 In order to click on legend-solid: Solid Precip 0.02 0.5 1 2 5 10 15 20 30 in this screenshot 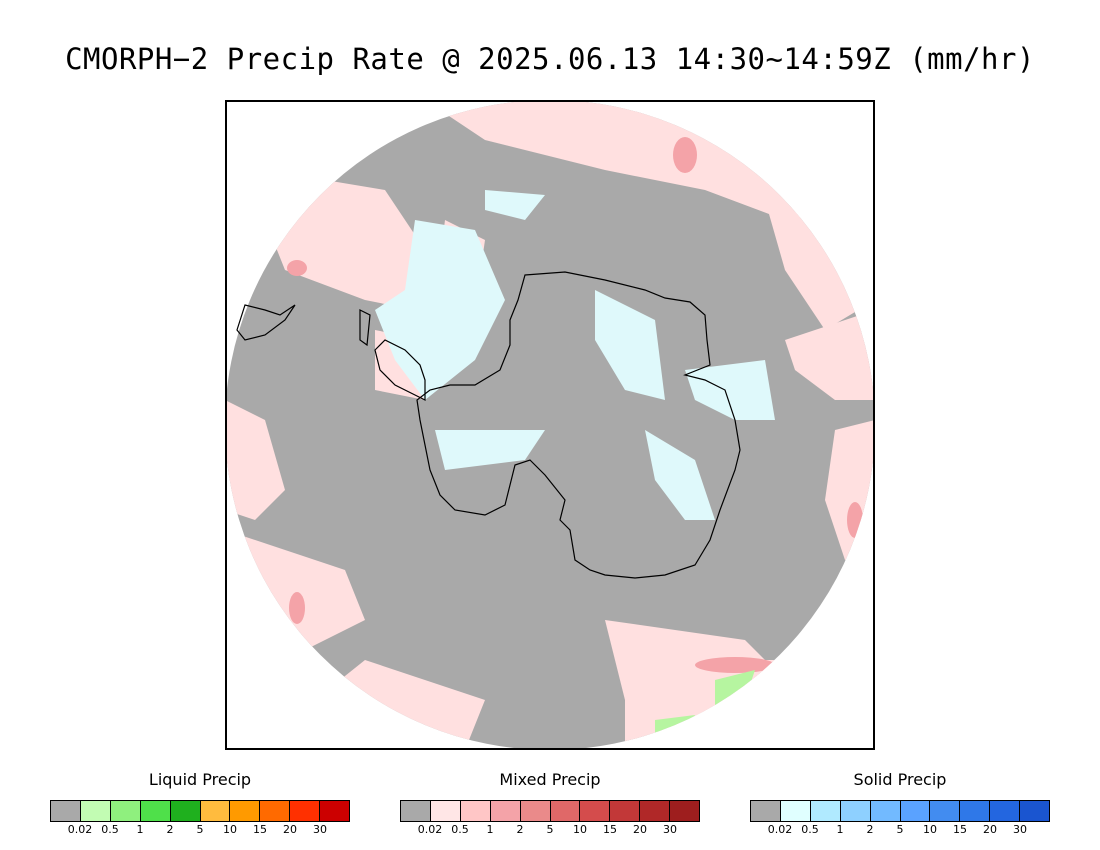, I will do `click(900, 803)`.